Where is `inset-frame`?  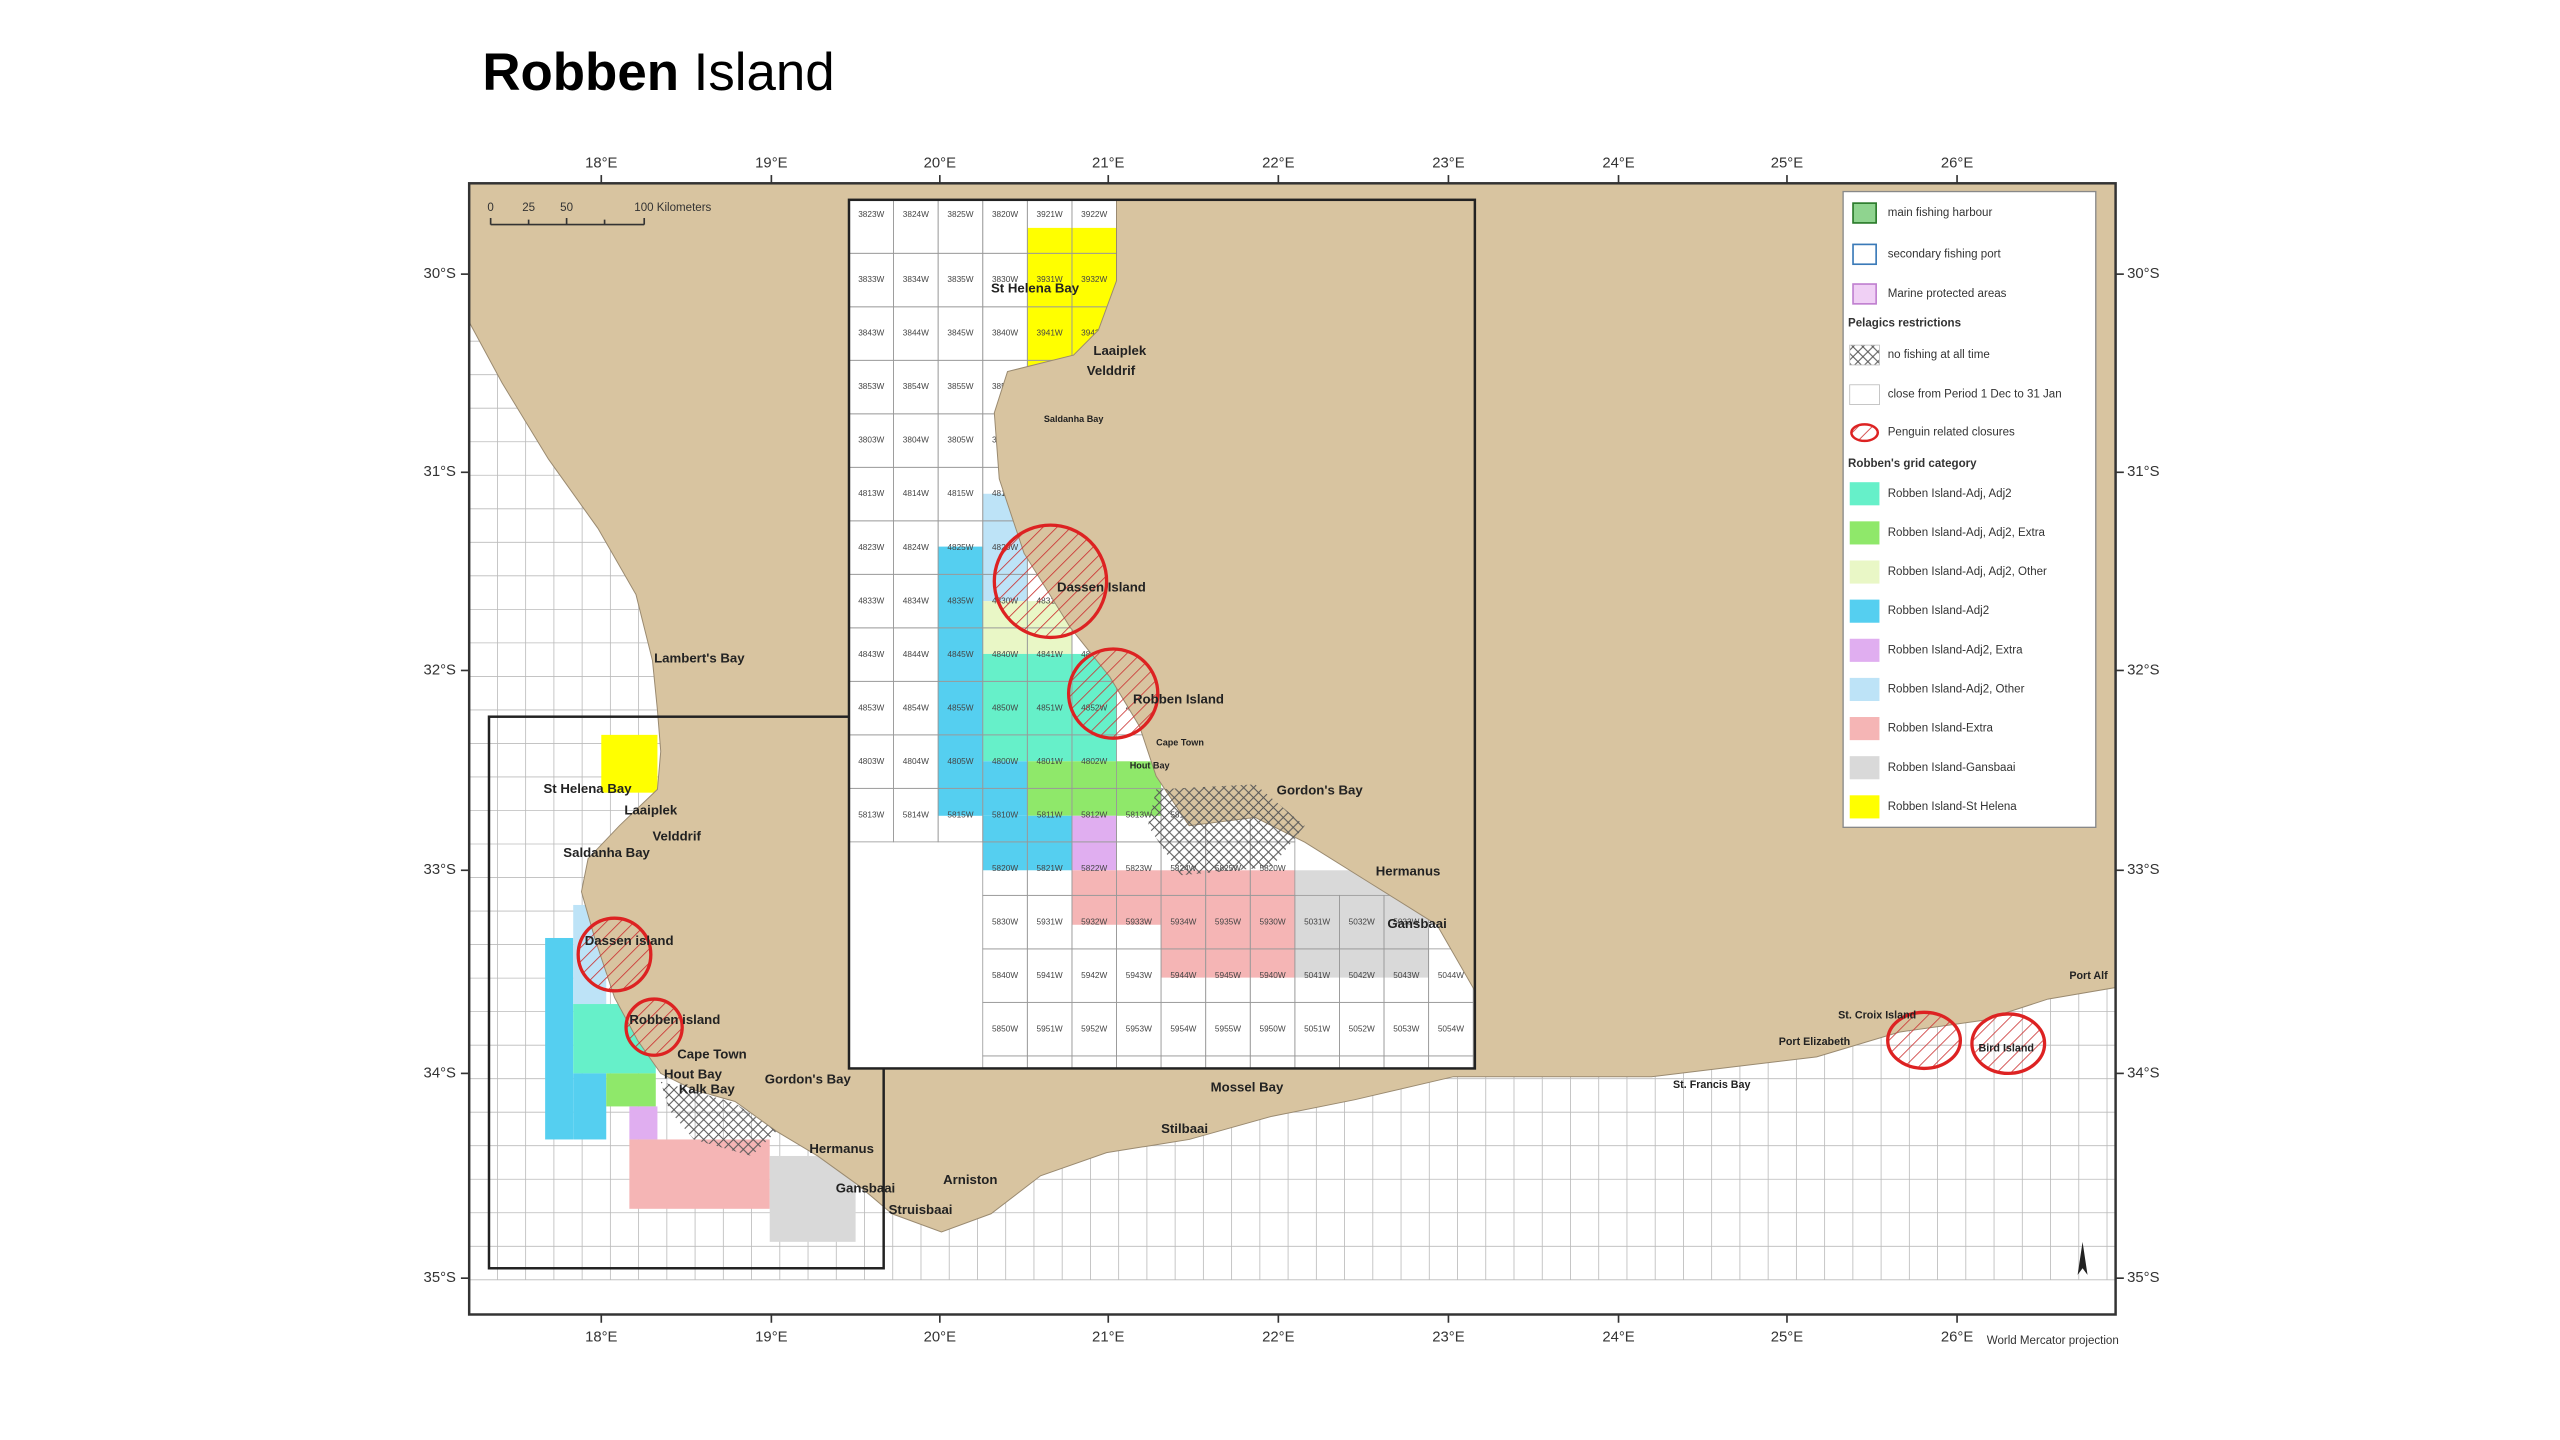 inset-frame is located at coordinates (1162, 634).